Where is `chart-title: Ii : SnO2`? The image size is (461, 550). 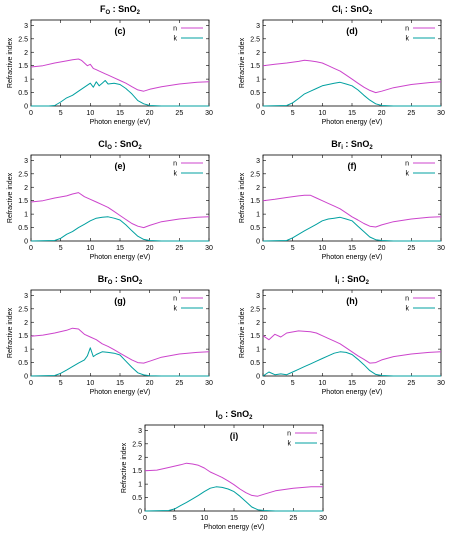 chart-title: Ii : SnO2 is located at coordinates (352, 280).